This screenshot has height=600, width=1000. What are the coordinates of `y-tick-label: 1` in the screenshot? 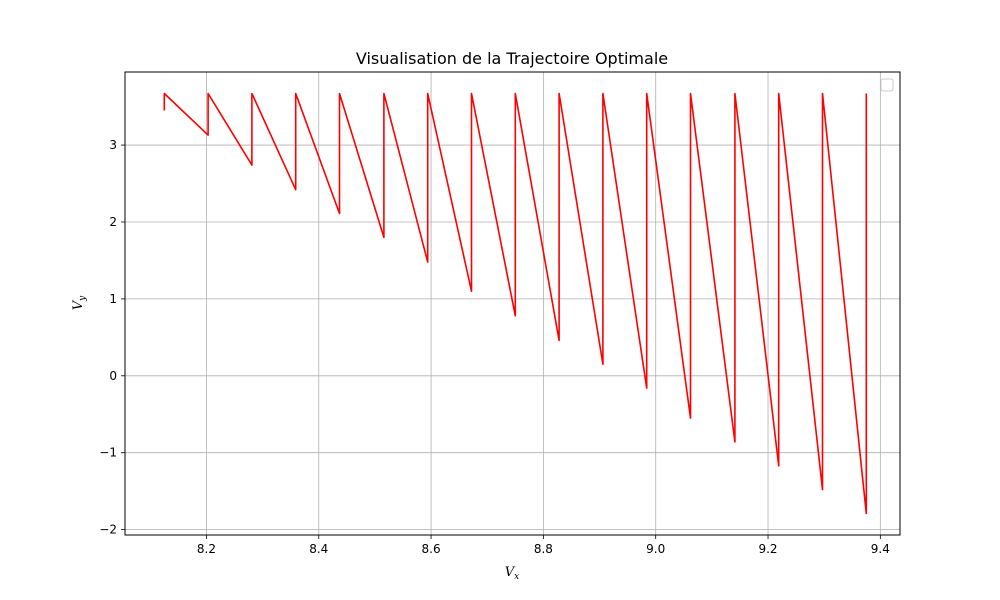 It's located at (113, 299).